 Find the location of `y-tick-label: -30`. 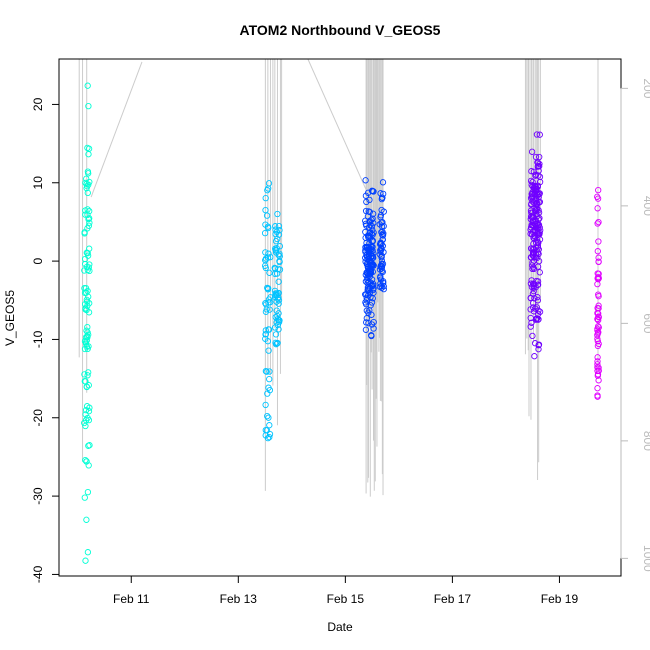

y-tick-label: -30 is located at coordinates (38, 496).